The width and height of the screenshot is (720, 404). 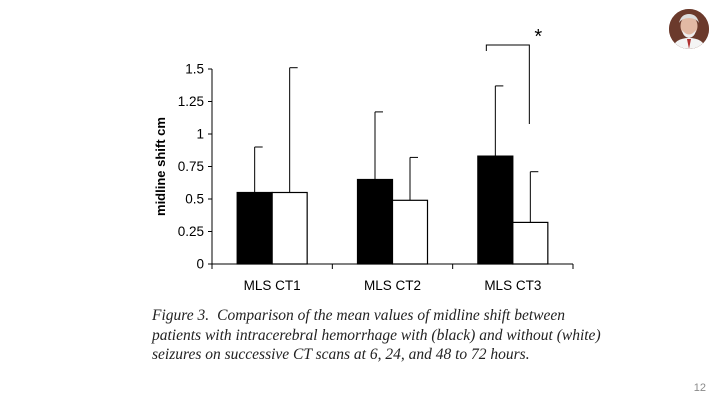 I want to click on y-tick-label: 0.75, so click(x=191, y=166).